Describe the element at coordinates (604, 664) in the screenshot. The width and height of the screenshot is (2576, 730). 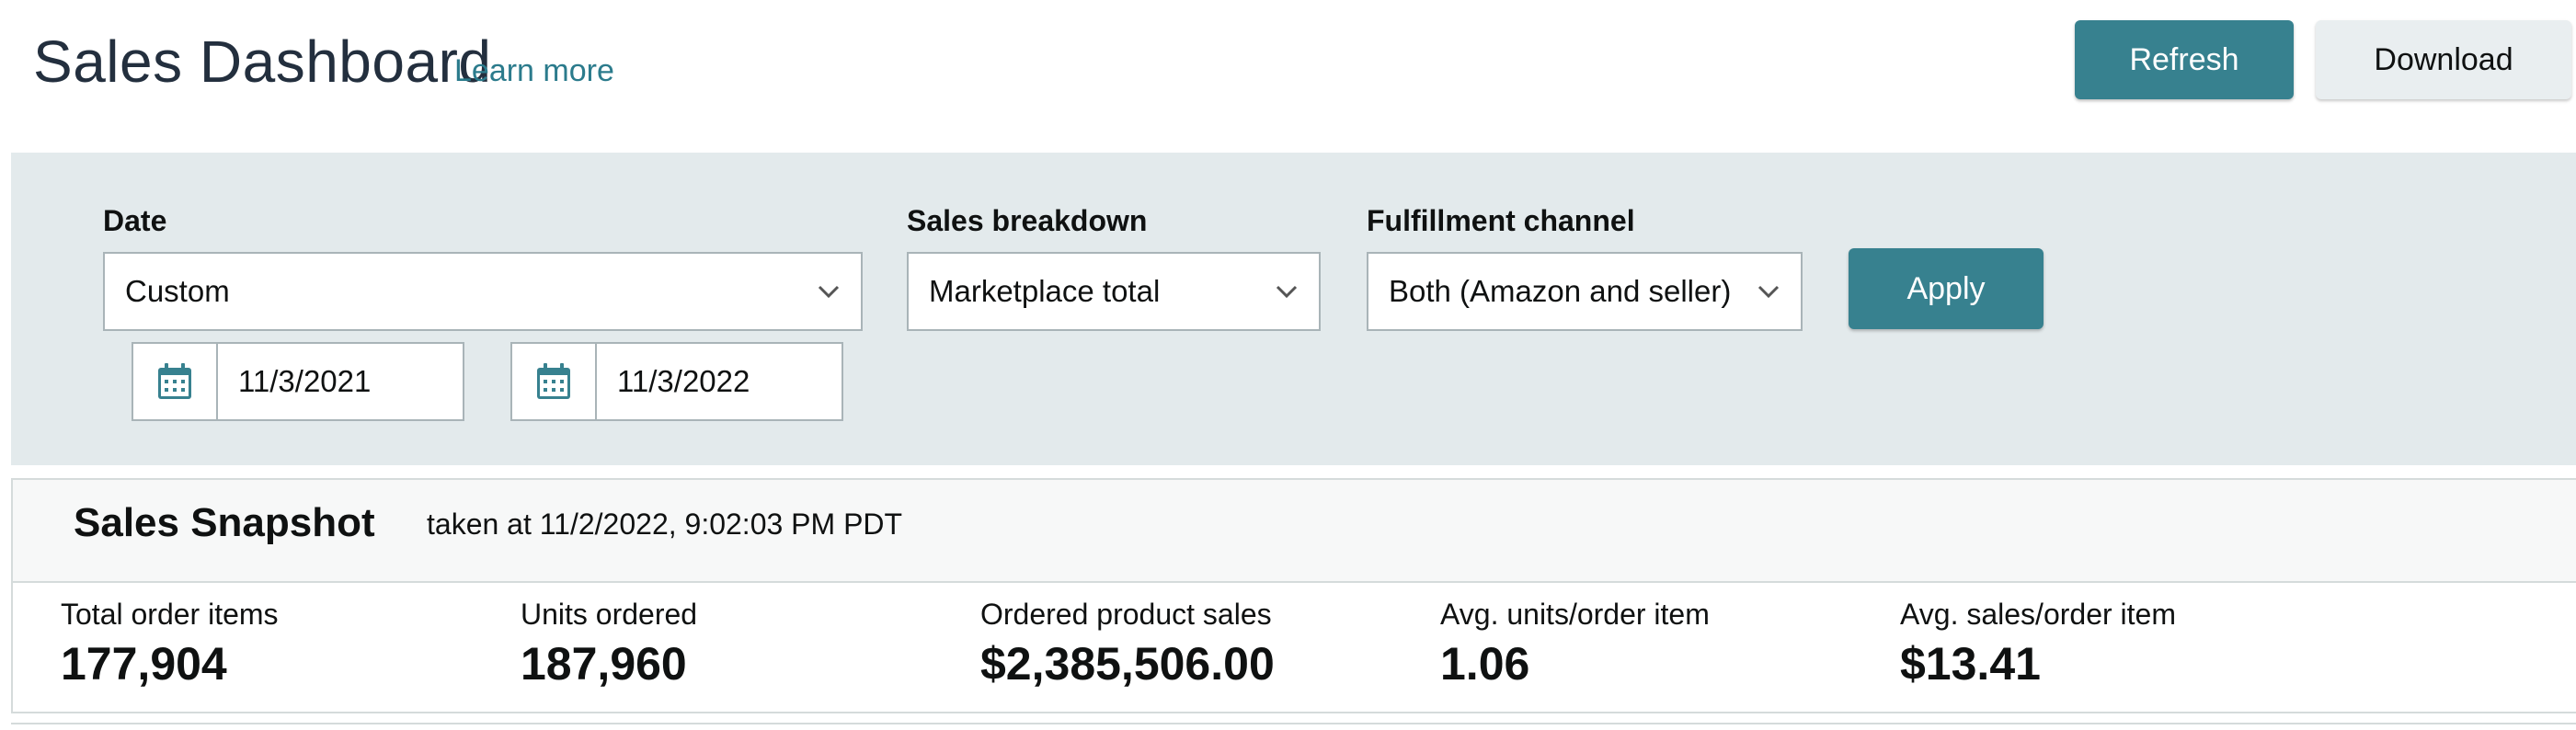
I see `metric-value: 187,960` at that location.